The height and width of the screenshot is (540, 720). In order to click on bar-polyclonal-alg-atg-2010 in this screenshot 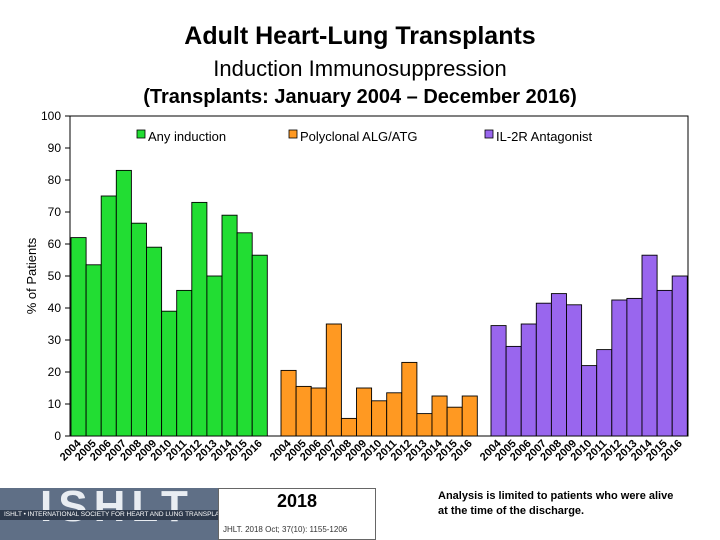, I will do `click(379, 418)`.